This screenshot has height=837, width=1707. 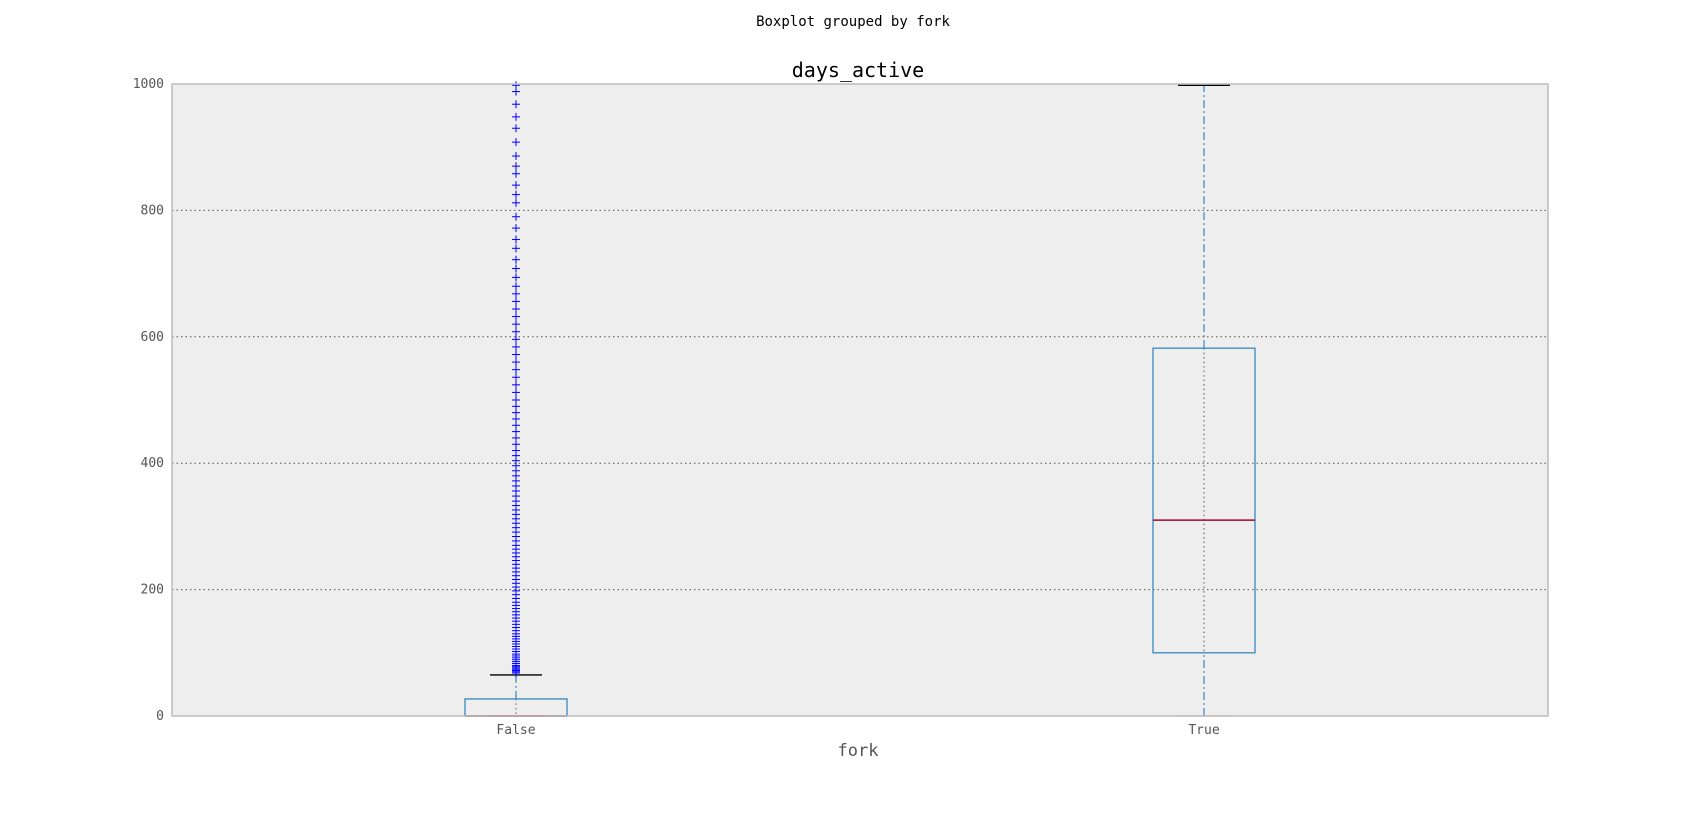 I want to click on y-tick-label-800: 800, so click(x=152, y=210).